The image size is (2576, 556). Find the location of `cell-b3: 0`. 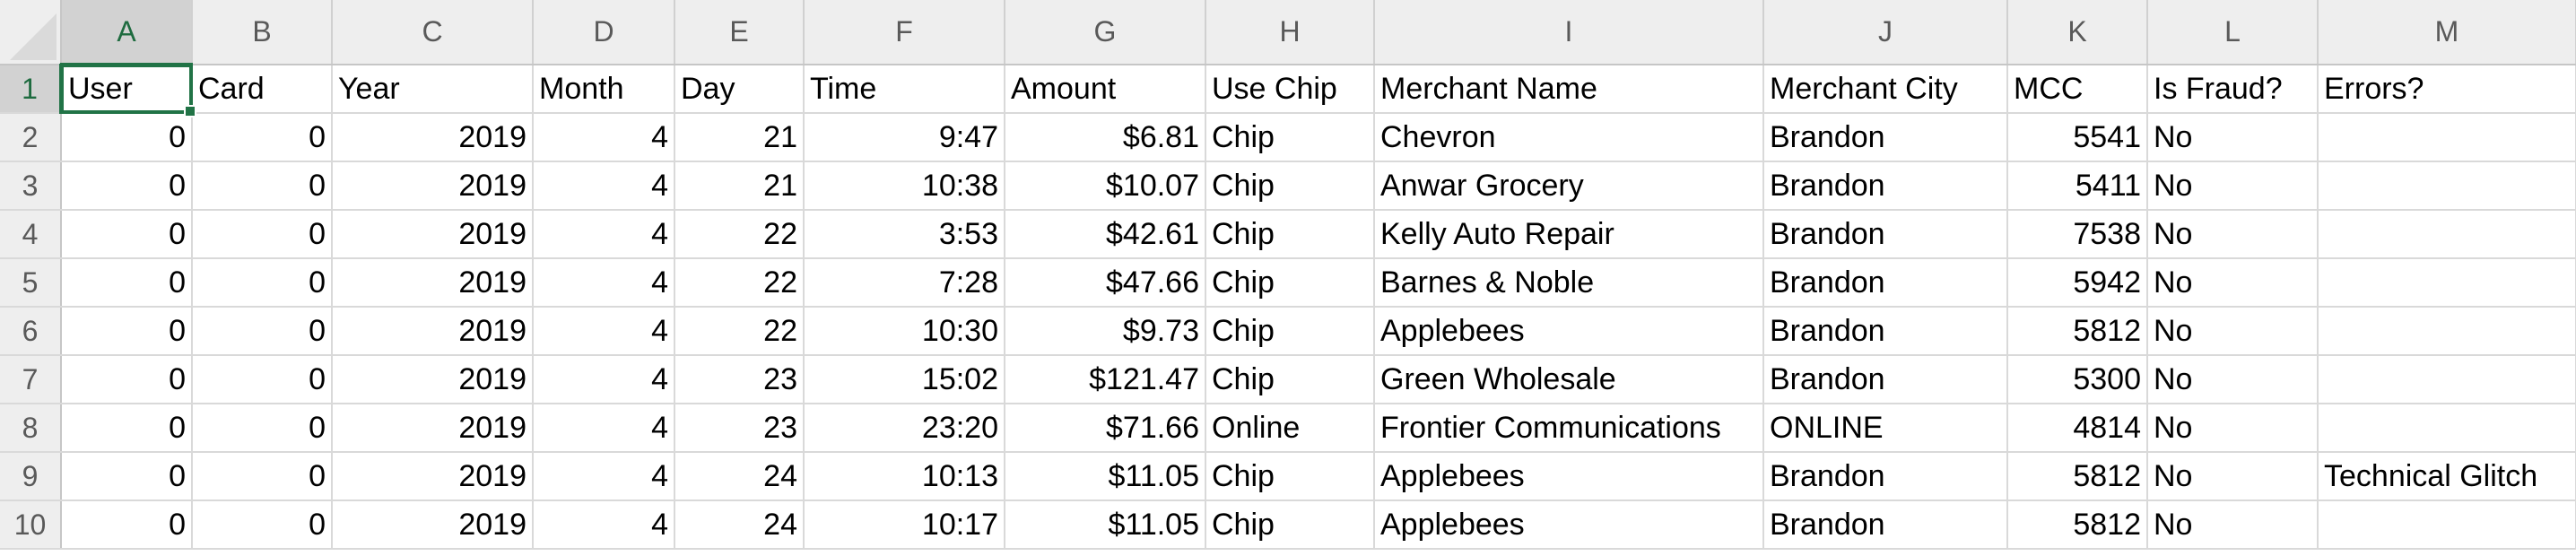

cell-b3: 0 is located at coordinates (262, 186).